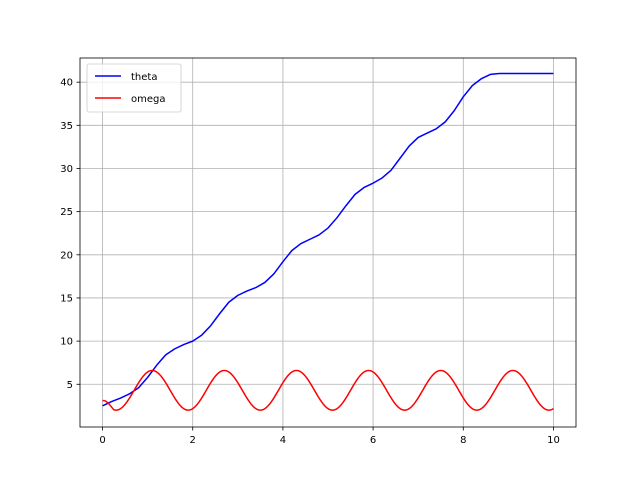 The width and height of the screenshot is (640, 480). I want to click on legend-label-omega: omega, so click(148, 99).